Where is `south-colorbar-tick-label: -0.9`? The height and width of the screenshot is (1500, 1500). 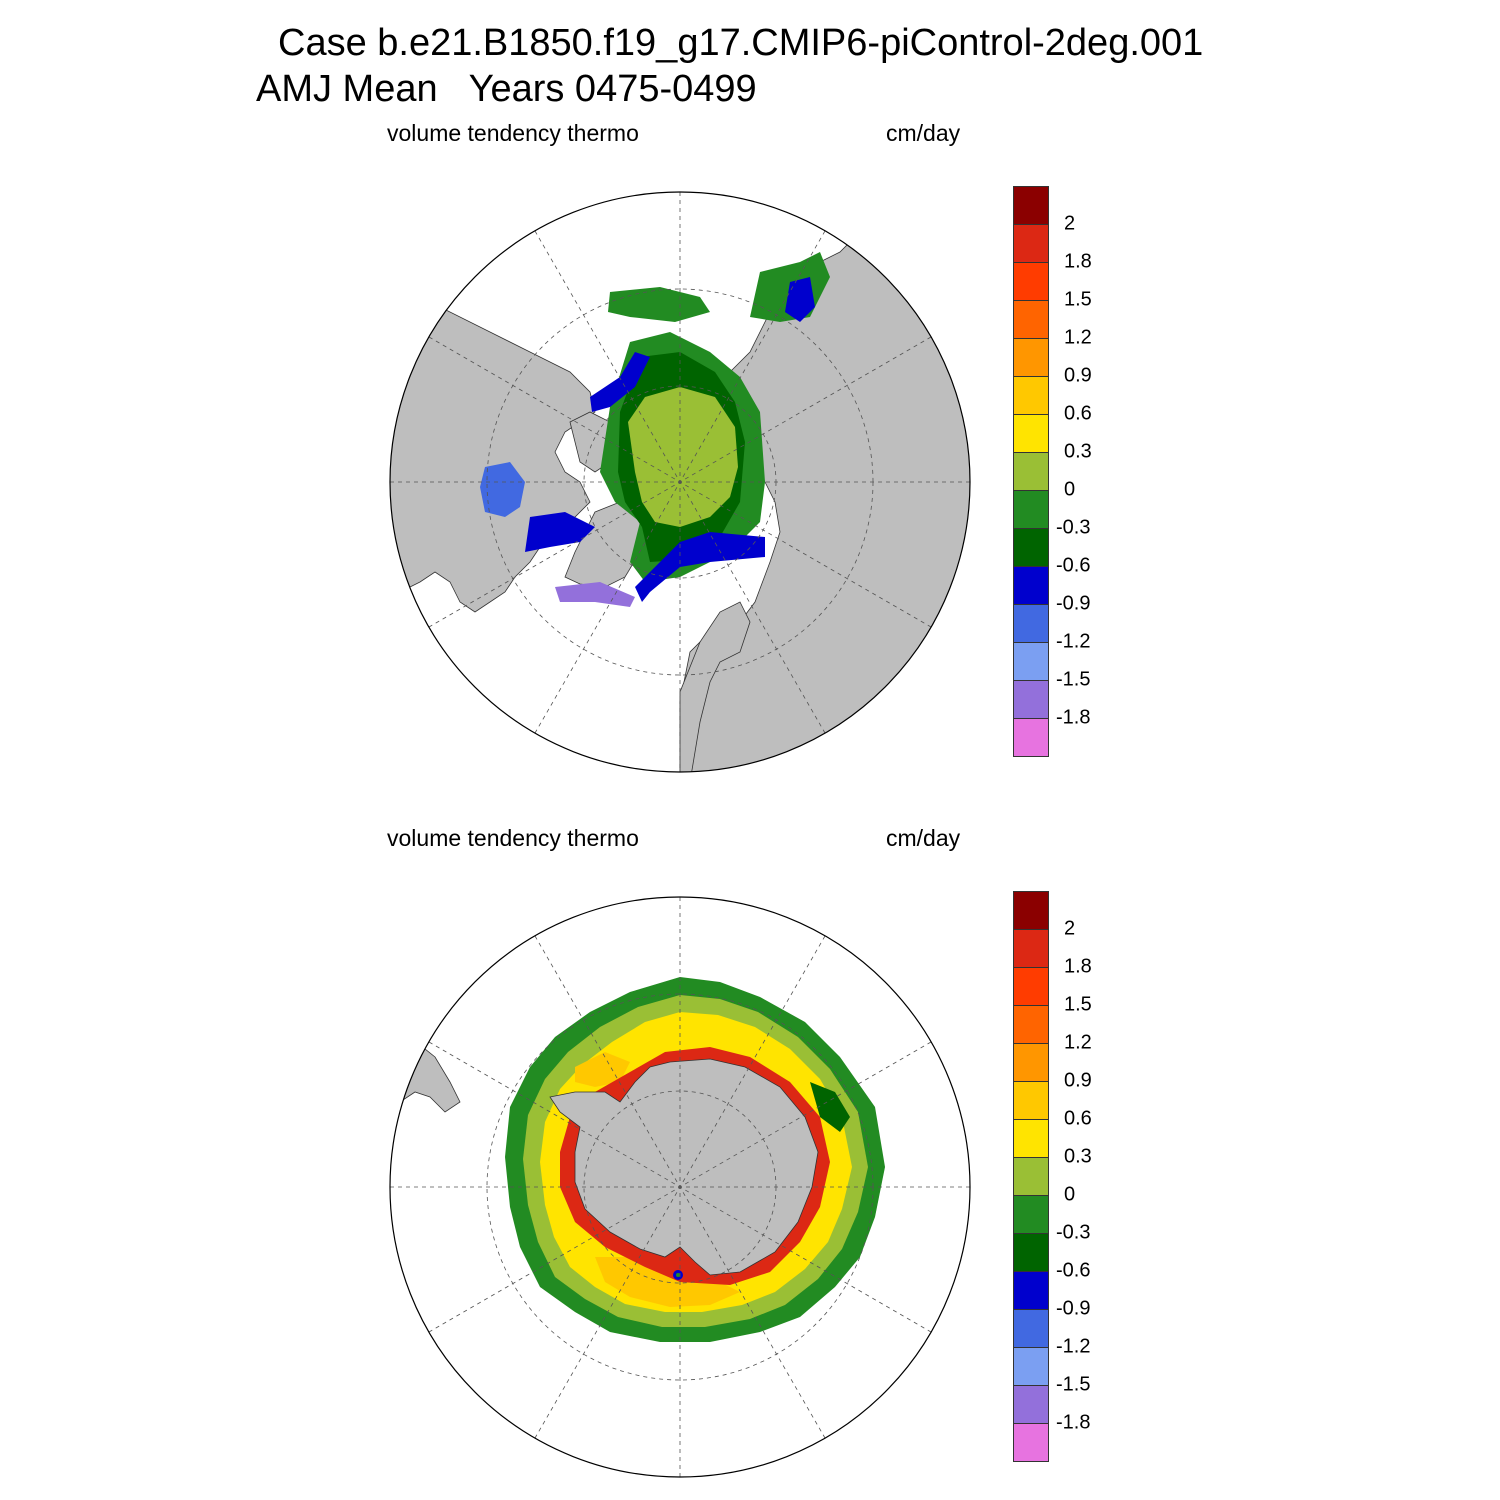 south-colorbar-tick-label: -0.9 is located at coordinates (1073, 1308).